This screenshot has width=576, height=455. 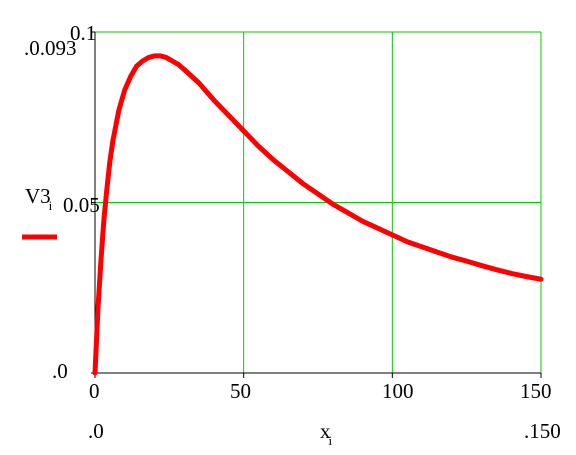 I want to click on x-axis-label: xi, so click(x=327, y=433).